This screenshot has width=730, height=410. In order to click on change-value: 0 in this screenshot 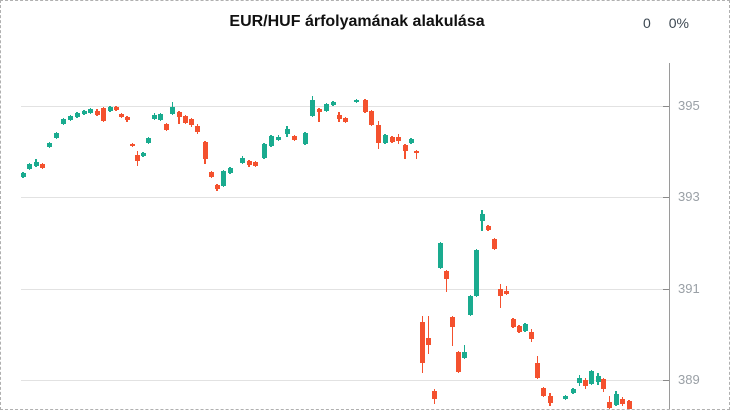, I will do `click(646, 23)`.